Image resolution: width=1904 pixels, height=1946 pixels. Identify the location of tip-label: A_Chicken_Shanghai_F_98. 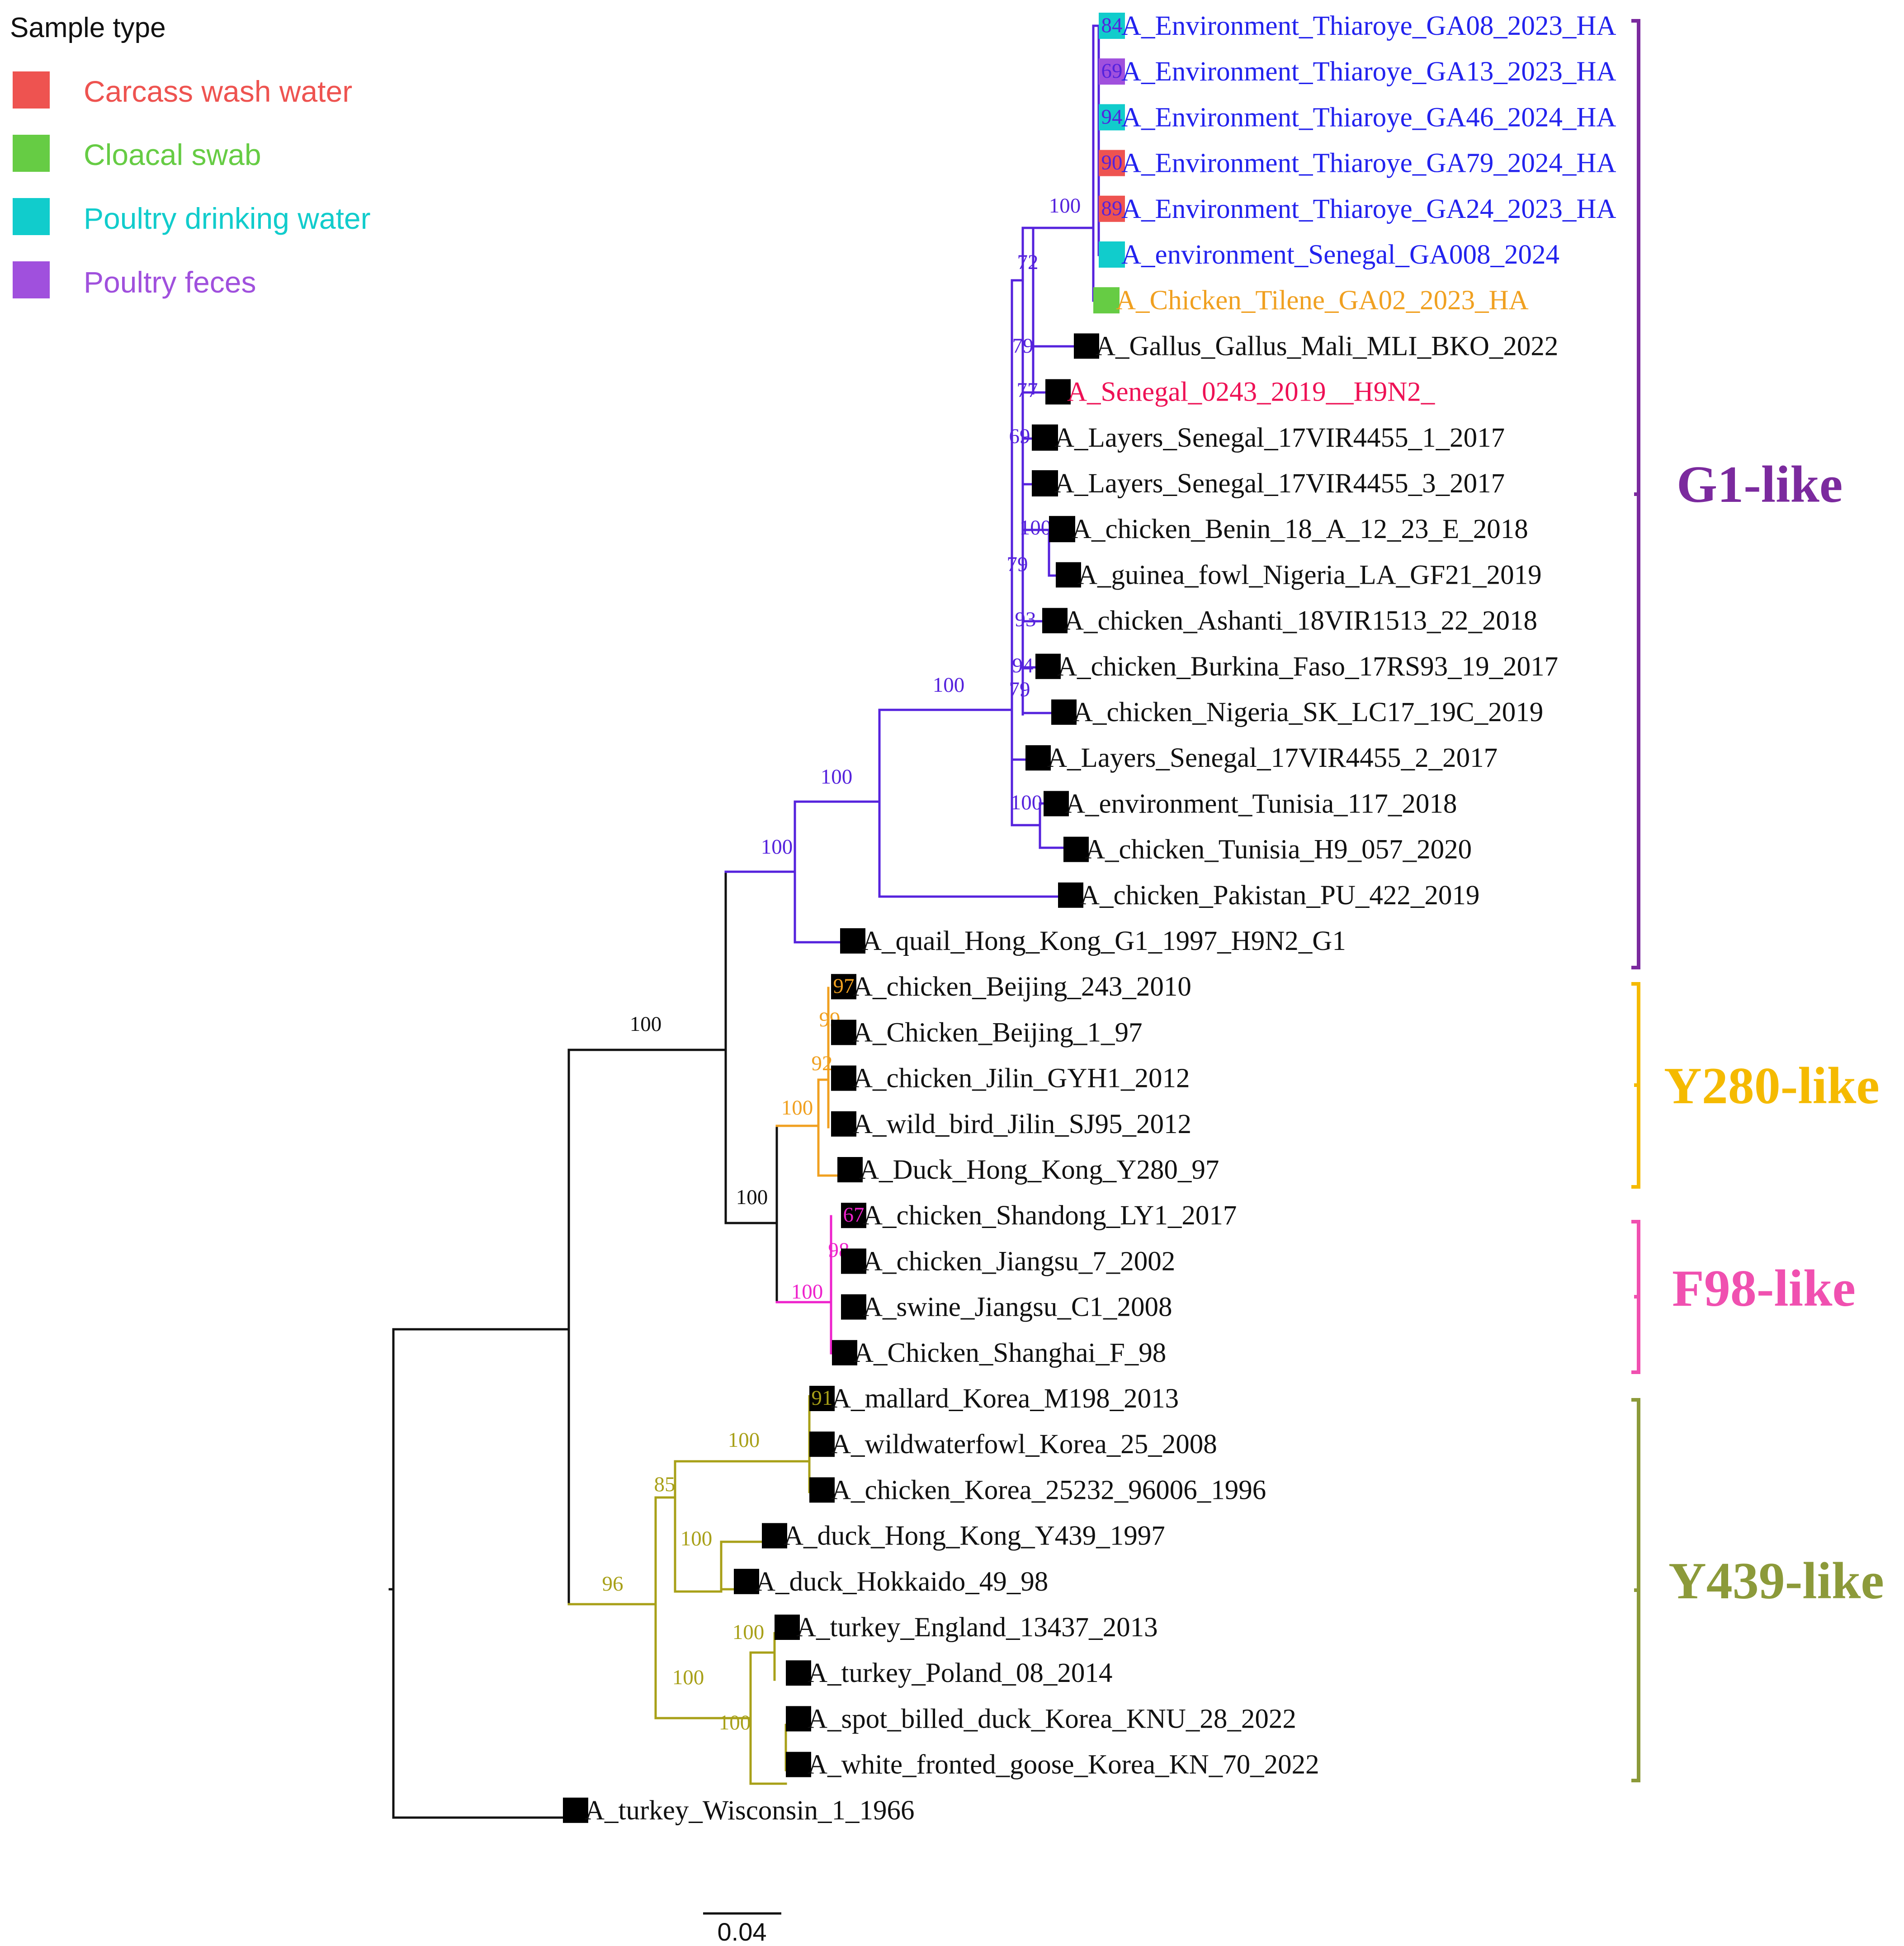
(1010, 1353).